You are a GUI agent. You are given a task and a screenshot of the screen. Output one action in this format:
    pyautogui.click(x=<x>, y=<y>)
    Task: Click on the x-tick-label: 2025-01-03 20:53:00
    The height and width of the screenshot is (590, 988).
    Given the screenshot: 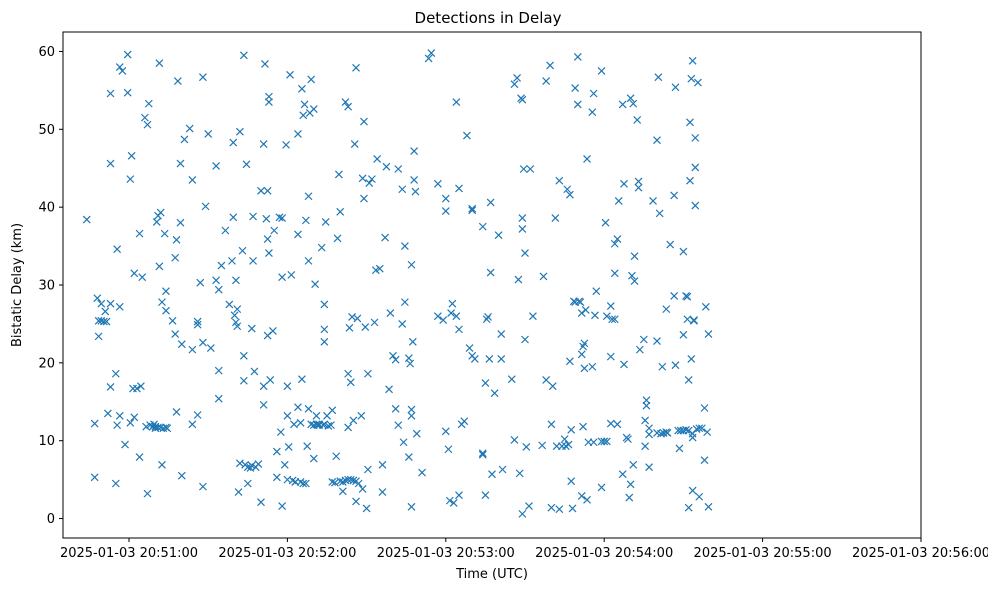 What is the action you would take?
    pyautogui.click(x=446, y=553)
    